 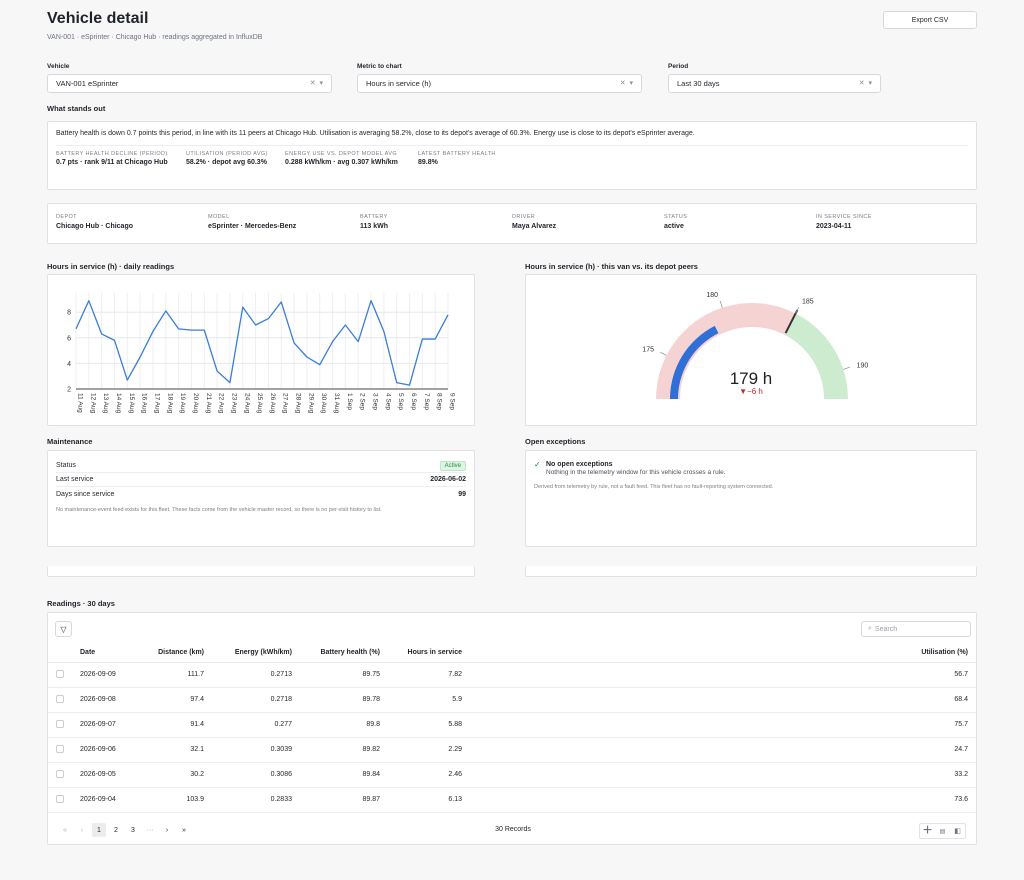 I want to click on cell-energy: 0.3086, so click(x=256, y=775).